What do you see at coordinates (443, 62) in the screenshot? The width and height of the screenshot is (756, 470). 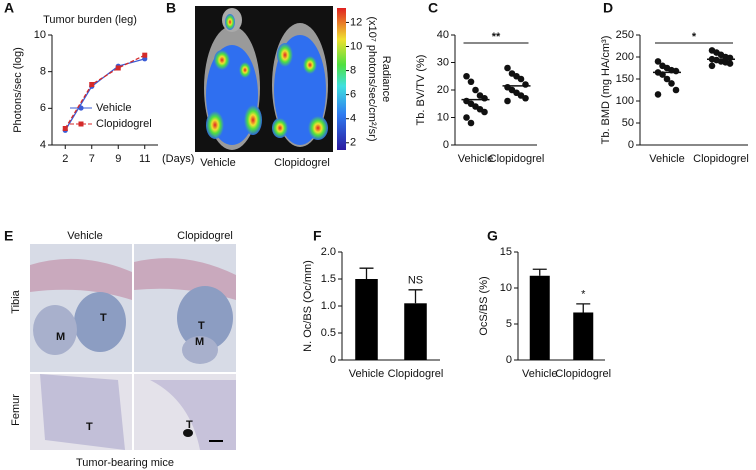 I see `y-tick-label: 30` at bounding box center [443, 62].